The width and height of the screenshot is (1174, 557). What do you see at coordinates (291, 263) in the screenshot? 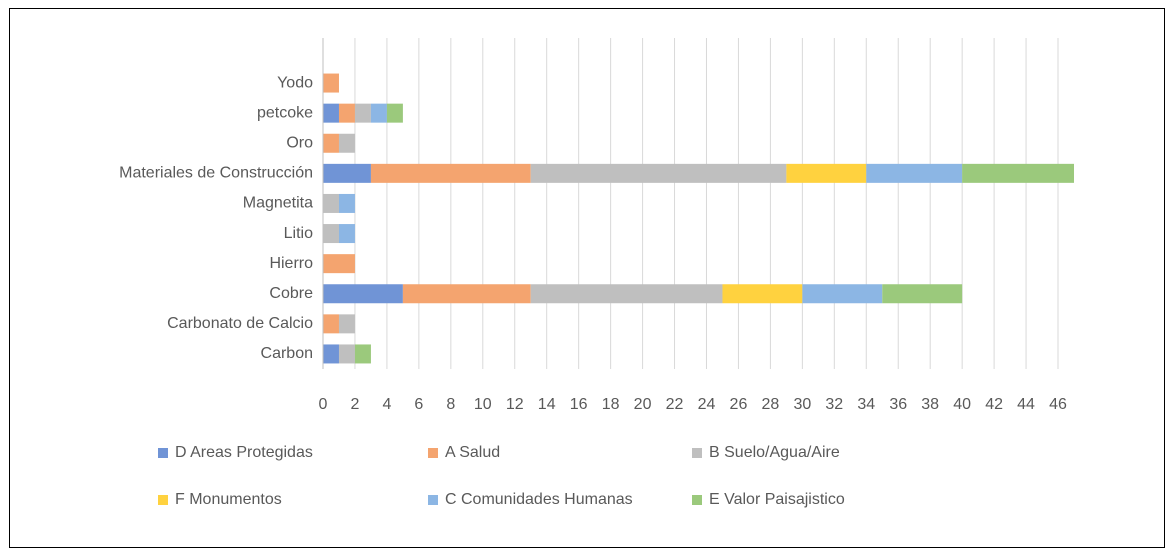
I see `y-tick-label: Hierro` at bounding box center [291, 263].